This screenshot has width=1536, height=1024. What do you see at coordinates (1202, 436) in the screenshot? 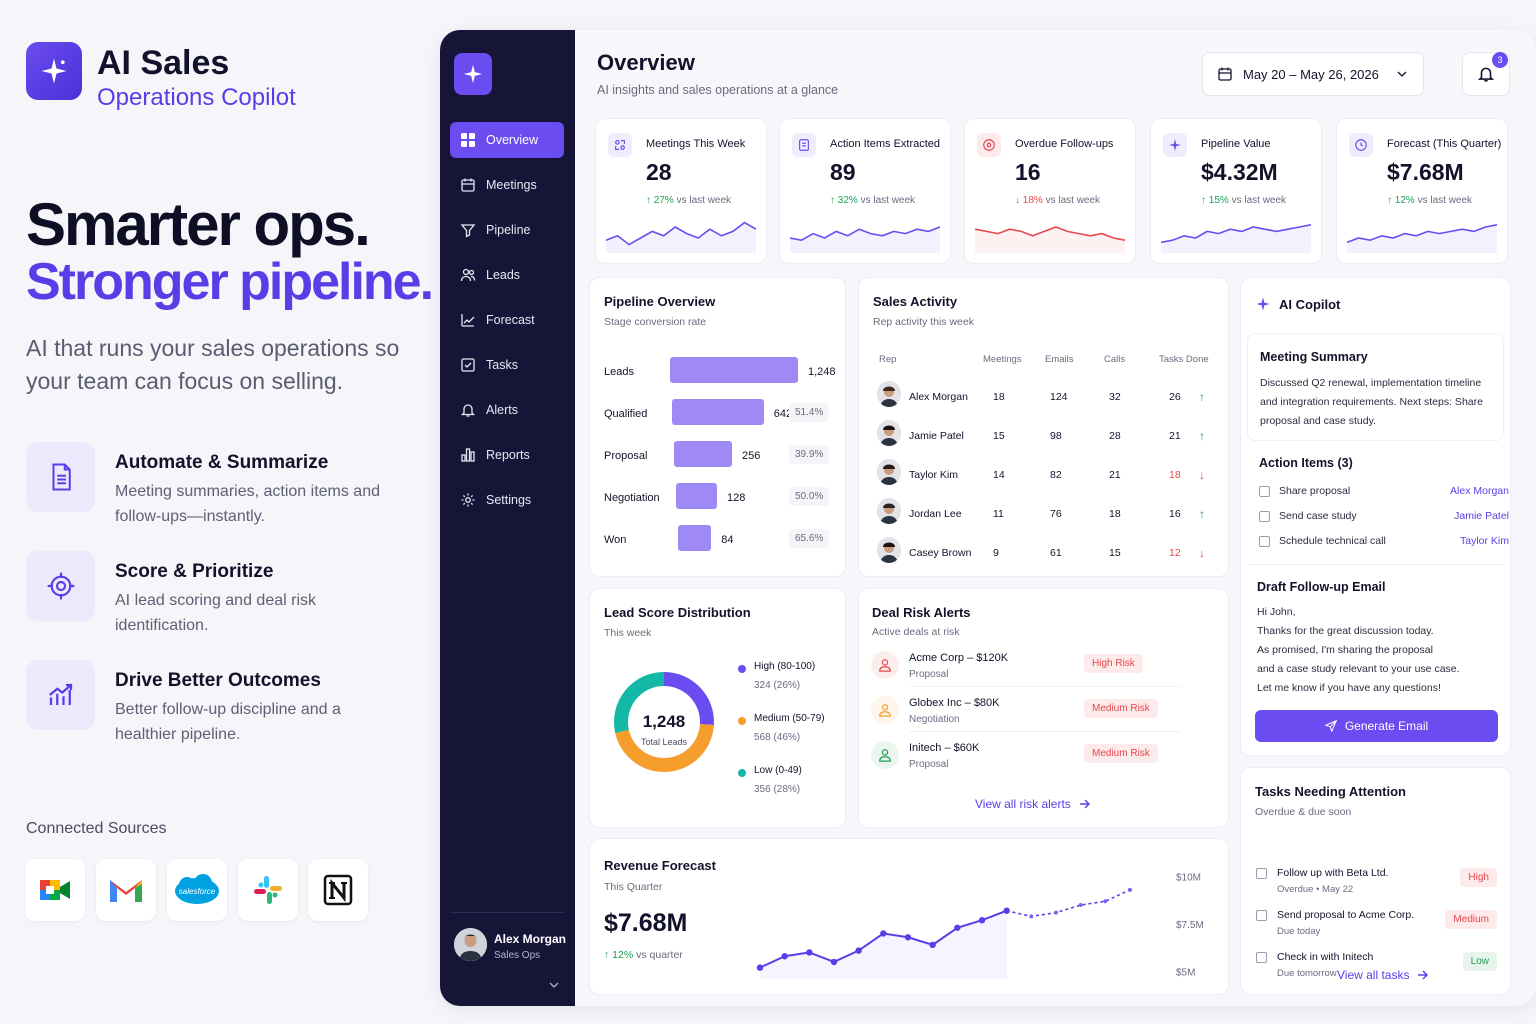
I see `arrow-up-icon: ↑` at bounding box center [1202, 436].